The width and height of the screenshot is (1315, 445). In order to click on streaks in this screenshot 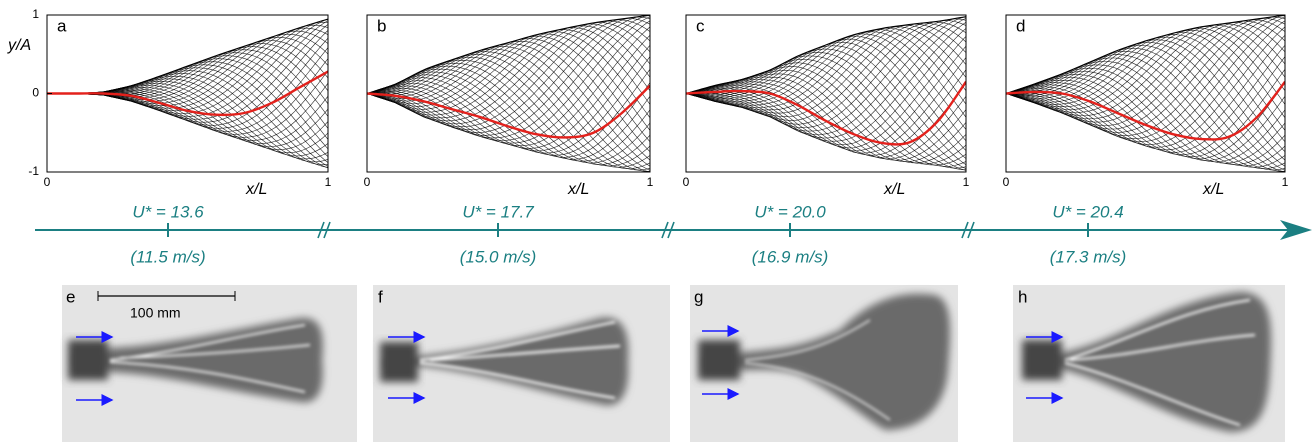, I will do `click(210, 358)`.